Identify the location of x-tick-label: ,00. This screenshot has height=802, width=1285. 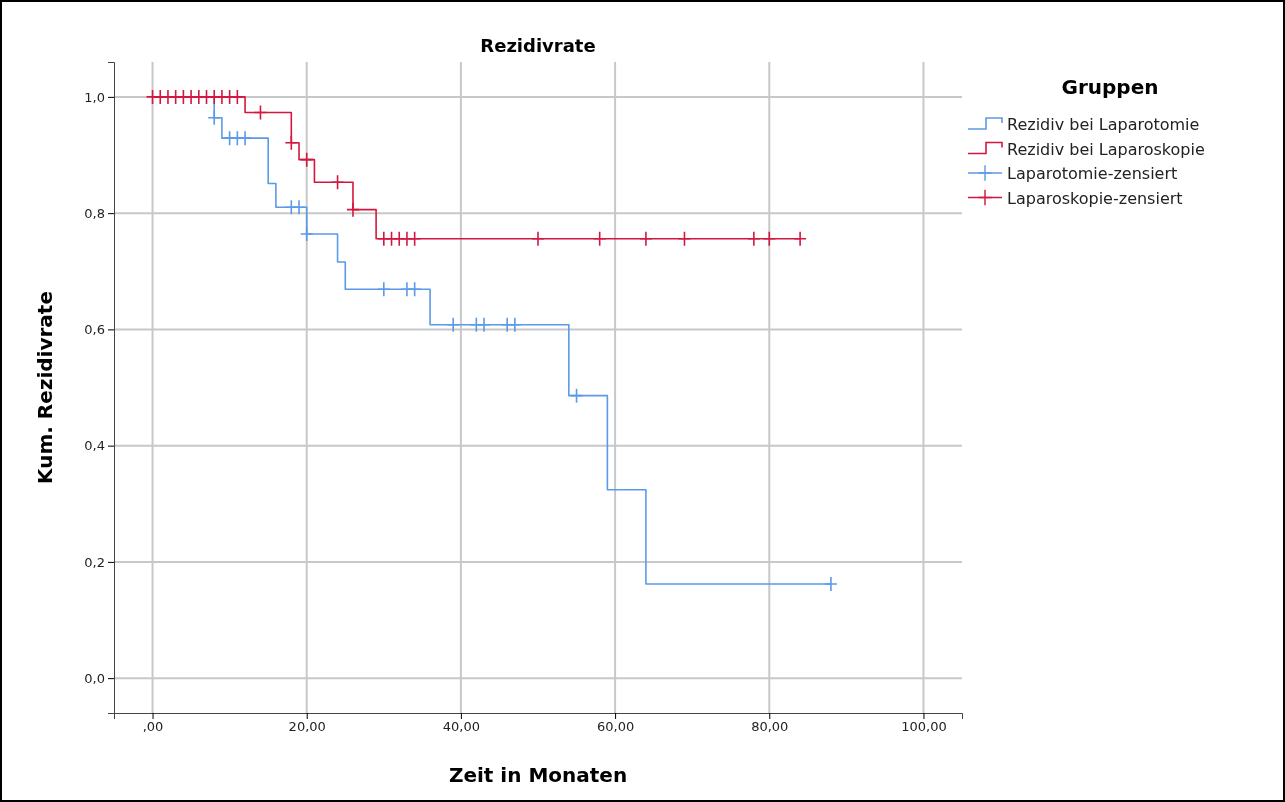
(153, 727).